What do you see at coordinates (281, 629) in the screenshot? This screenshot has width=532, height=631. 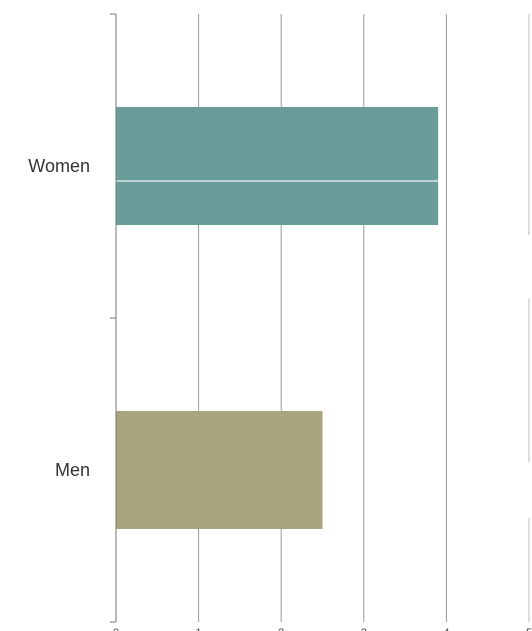 I see `x-tick-label-2: 2` at bounding box center [281, 629].